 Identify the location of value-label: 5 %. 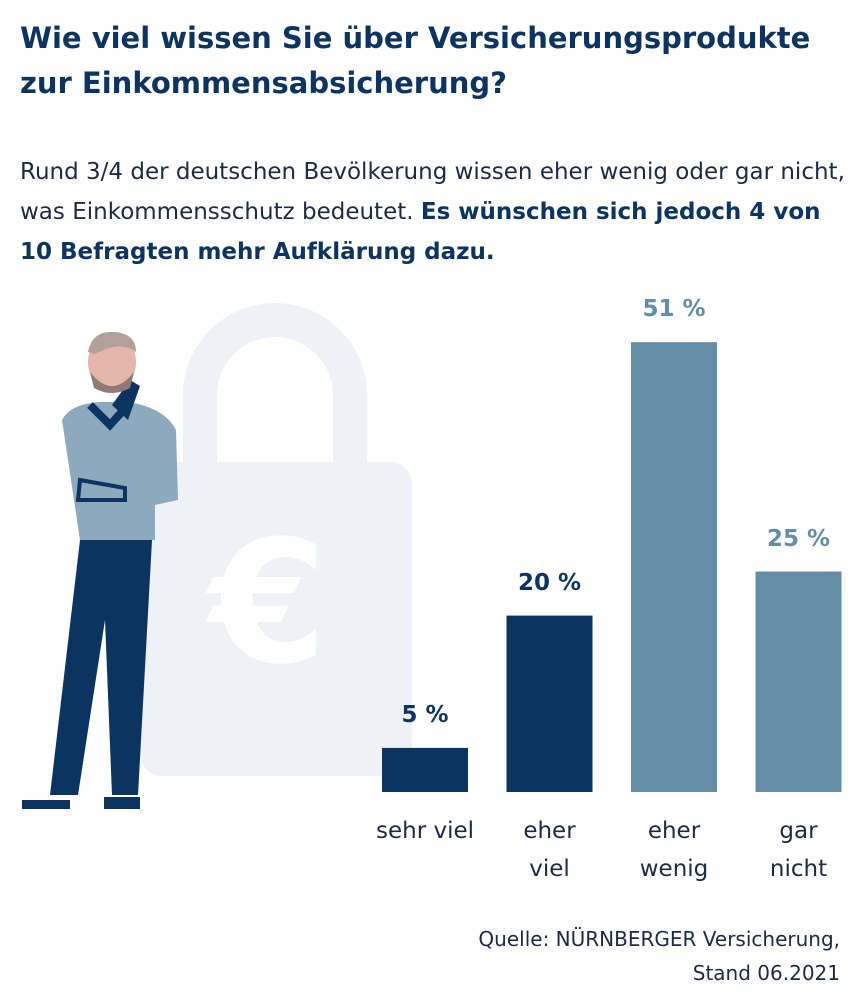
(425, 714).